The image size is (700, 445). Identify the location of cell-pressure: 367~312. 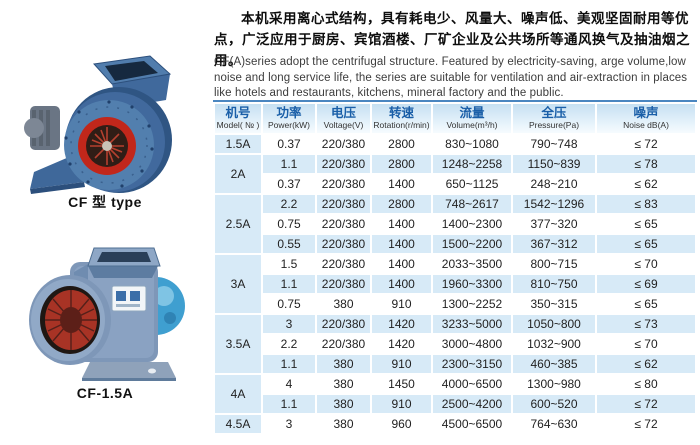
(554, 244).